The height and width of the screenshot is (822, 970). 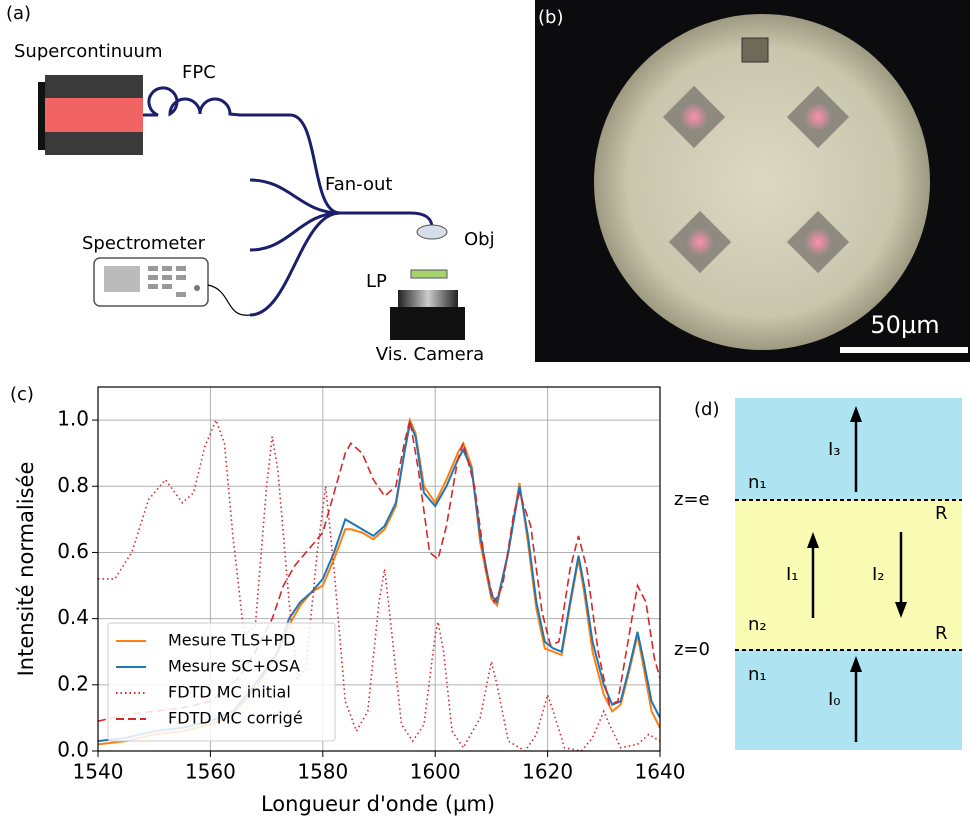 I want to click on fibers, so click(x=288, y=201).